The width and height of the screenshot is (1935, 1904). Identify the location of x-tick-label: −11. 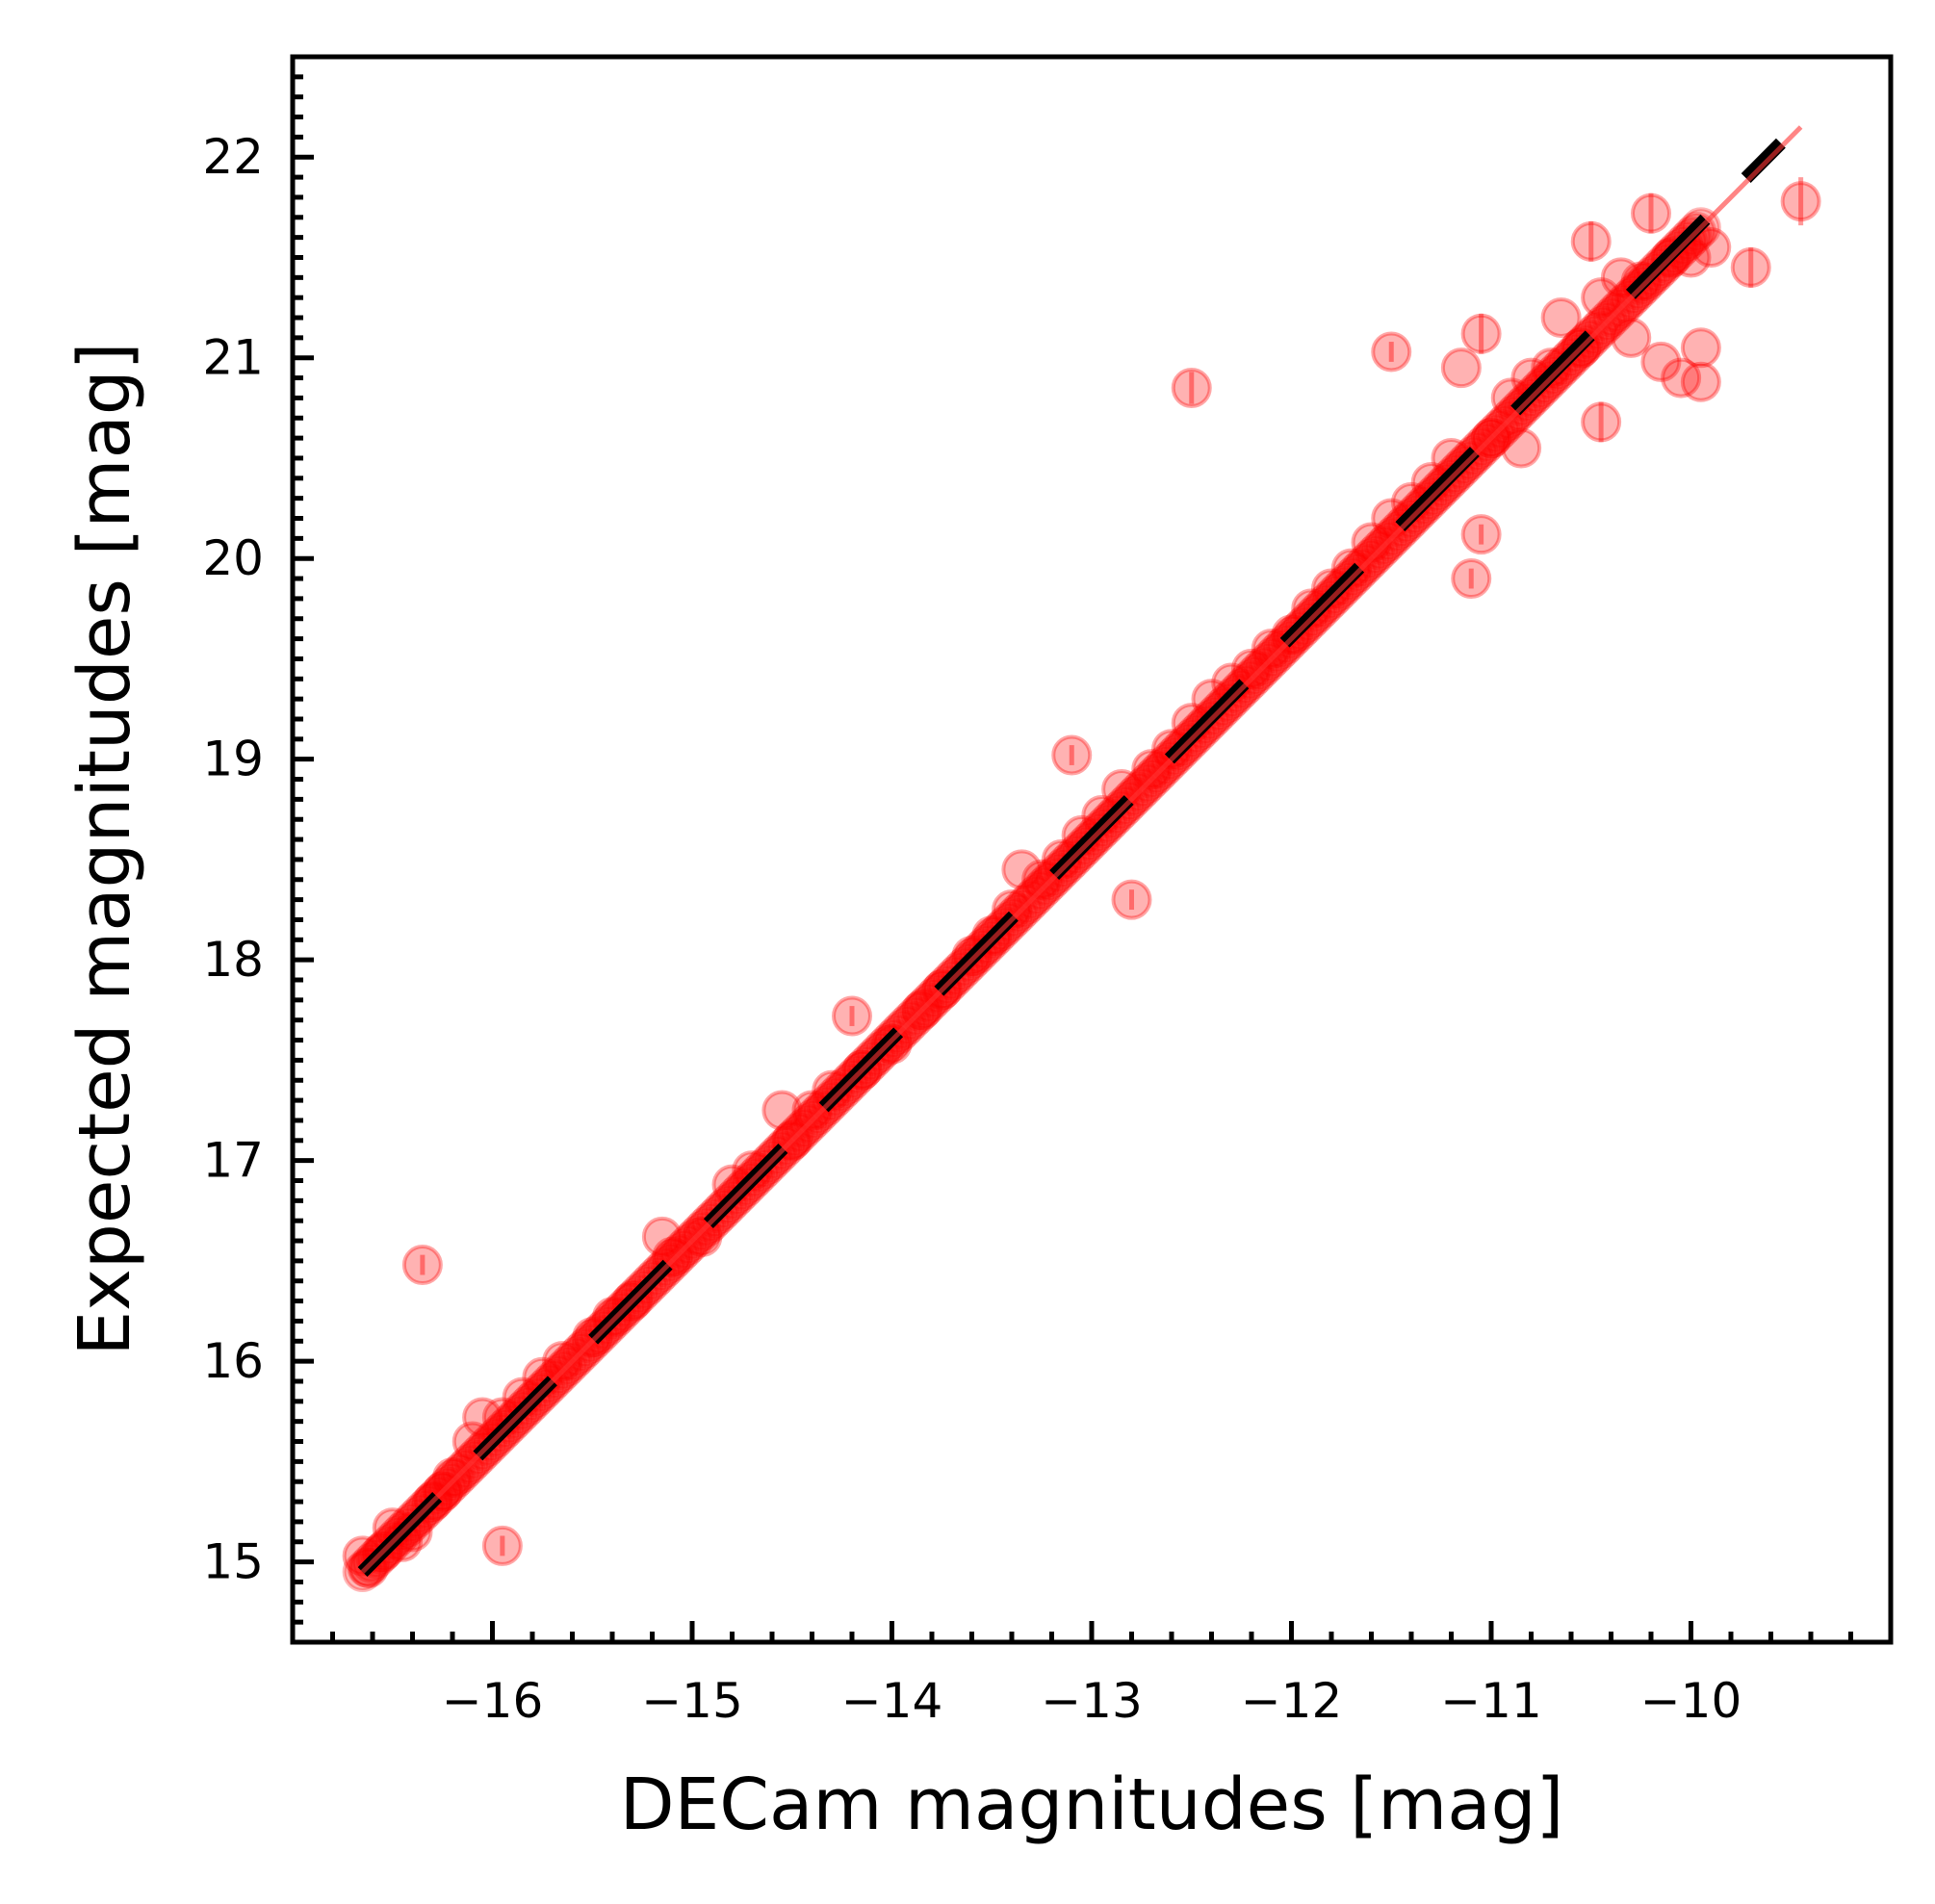
(1491, 1701).